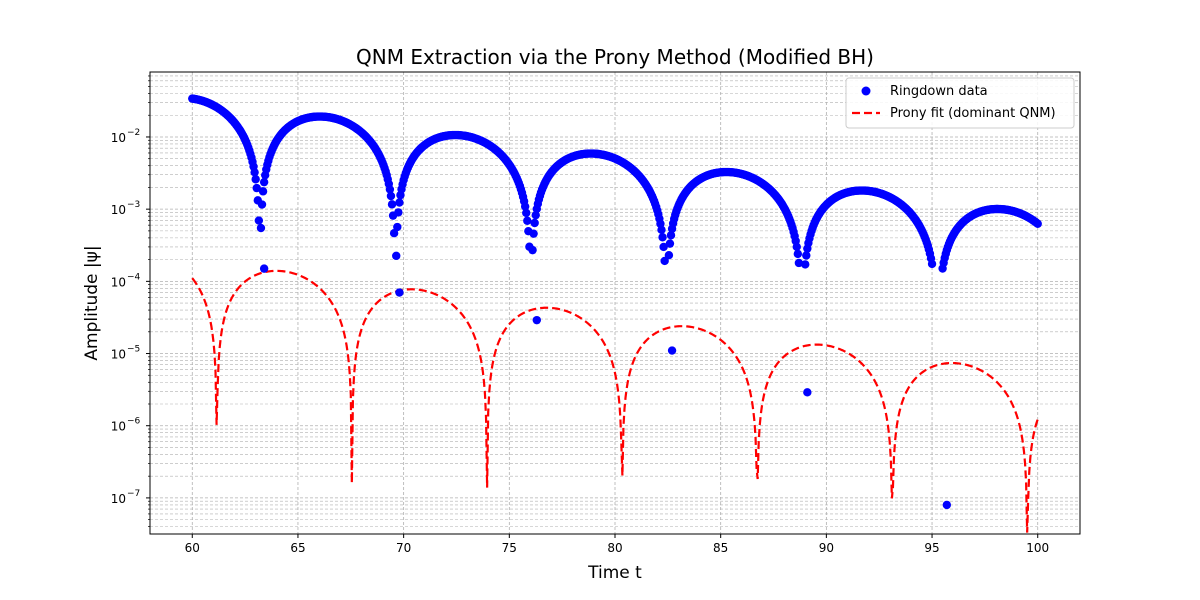  What do you see at coordinates (614, 548) in the screenshot?
I see `x-tick-label: 80` at bounding box center [614, 548].